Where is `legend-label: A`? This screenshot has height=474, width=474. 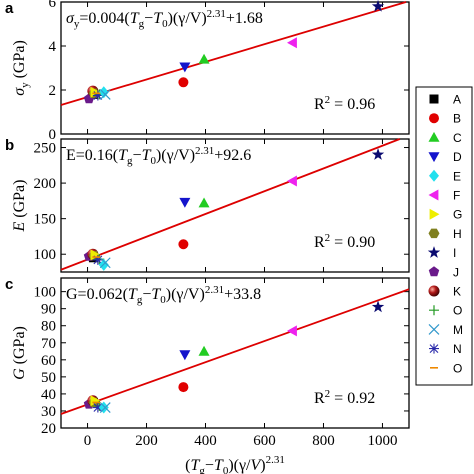
legend-label: A is located at coordinates (457, 100).